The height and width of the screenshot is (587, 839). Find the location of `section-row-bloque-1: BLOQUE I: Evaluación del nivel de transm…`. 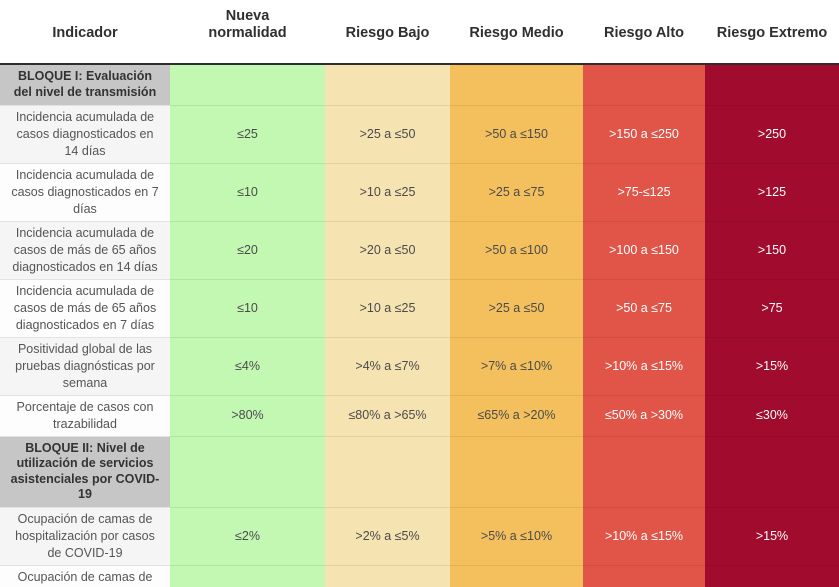

section-row-bloque-1: BLOQUE I: Evaluación del nivel de transm… is located at coordinates (419, 84).